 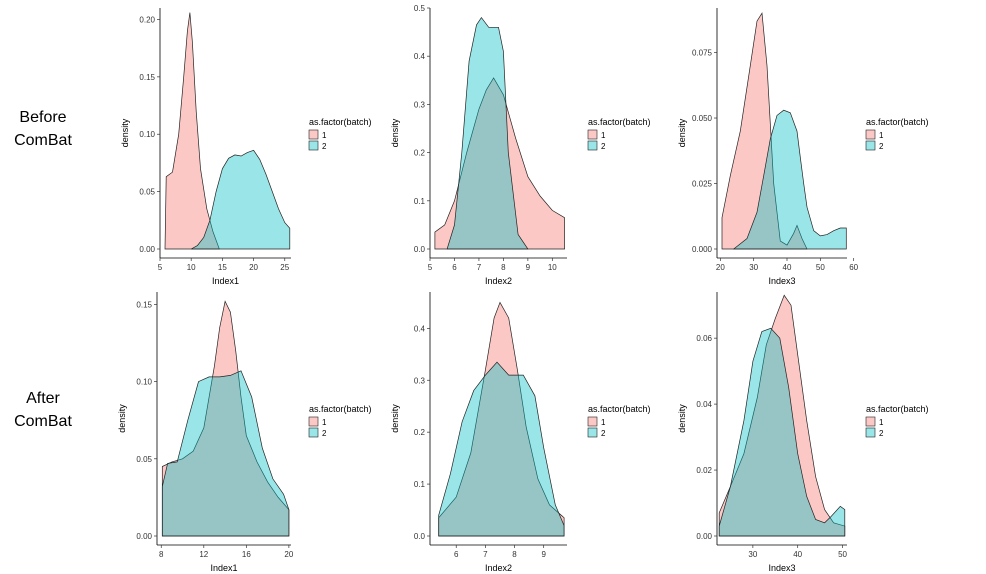 I want to click on x-axis-title: Index2, so click(x=498, y=568).